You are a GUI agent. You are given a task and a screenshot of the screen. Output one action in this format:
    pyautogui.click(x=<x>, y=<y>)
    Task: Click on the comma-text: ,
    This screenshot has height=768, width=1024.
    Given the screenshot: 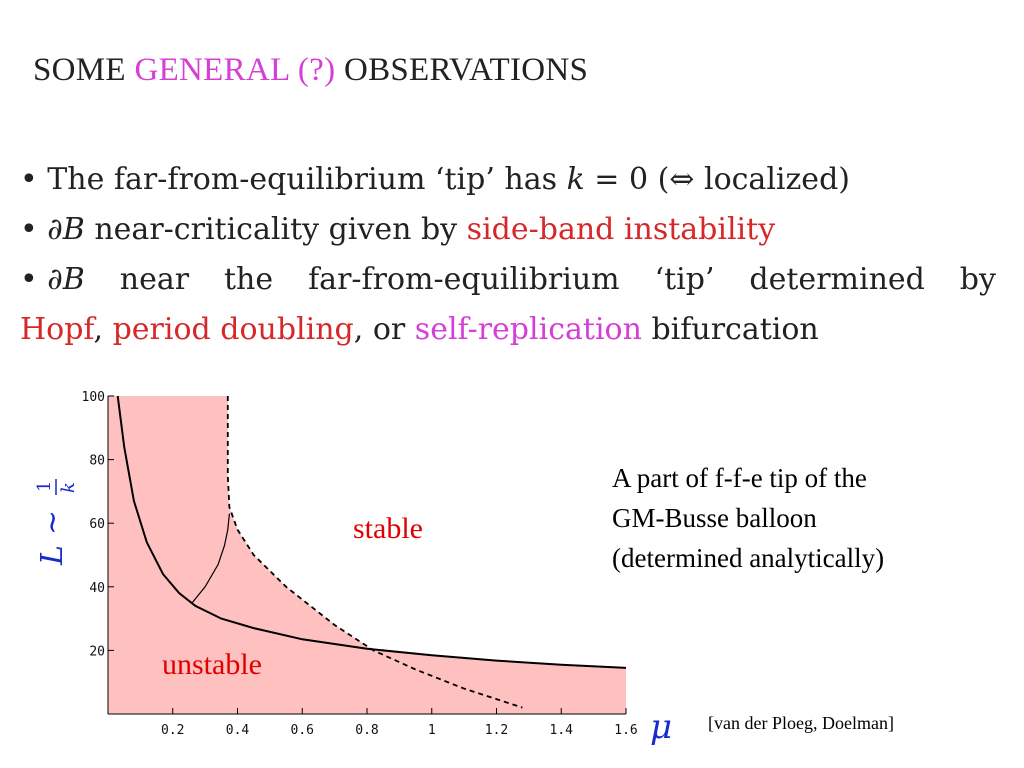 What is the action you would take?
    pyautogui.click(x=98, y=329)
    